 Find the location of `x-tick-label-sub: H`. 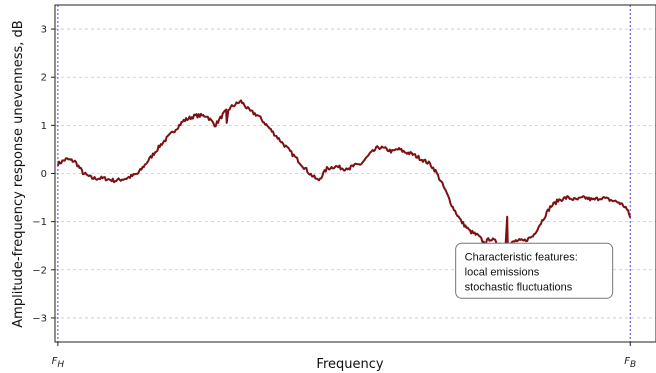

x-tick-label-sub: H is located at coordinates (60, 365).